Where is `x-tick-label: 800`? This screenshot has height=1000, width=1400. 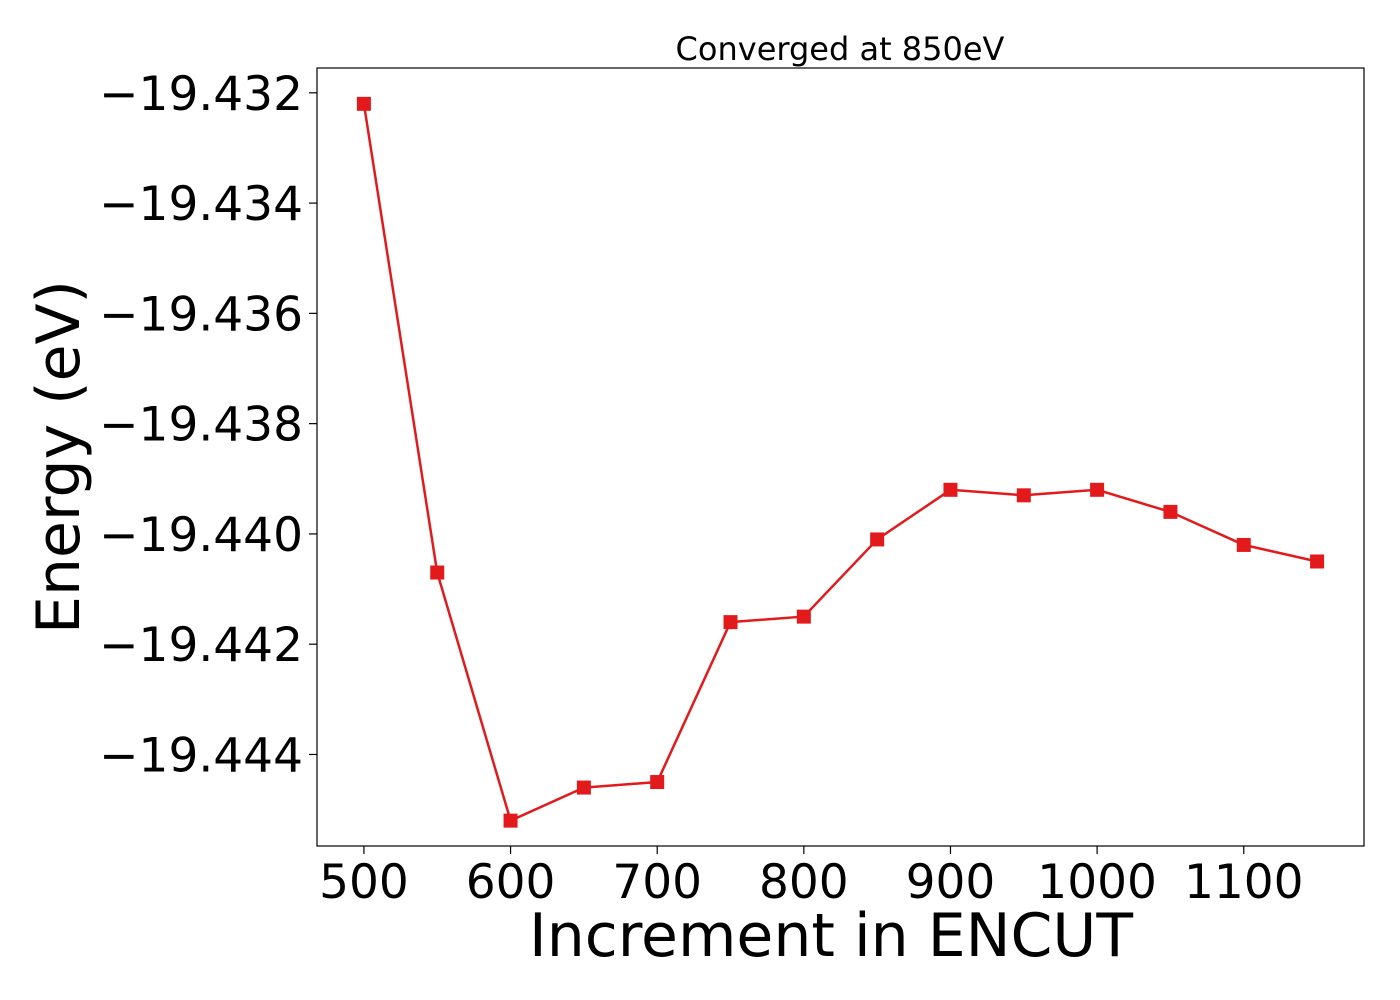 x-tick-label: 800 is located at coordinates (804, 882).